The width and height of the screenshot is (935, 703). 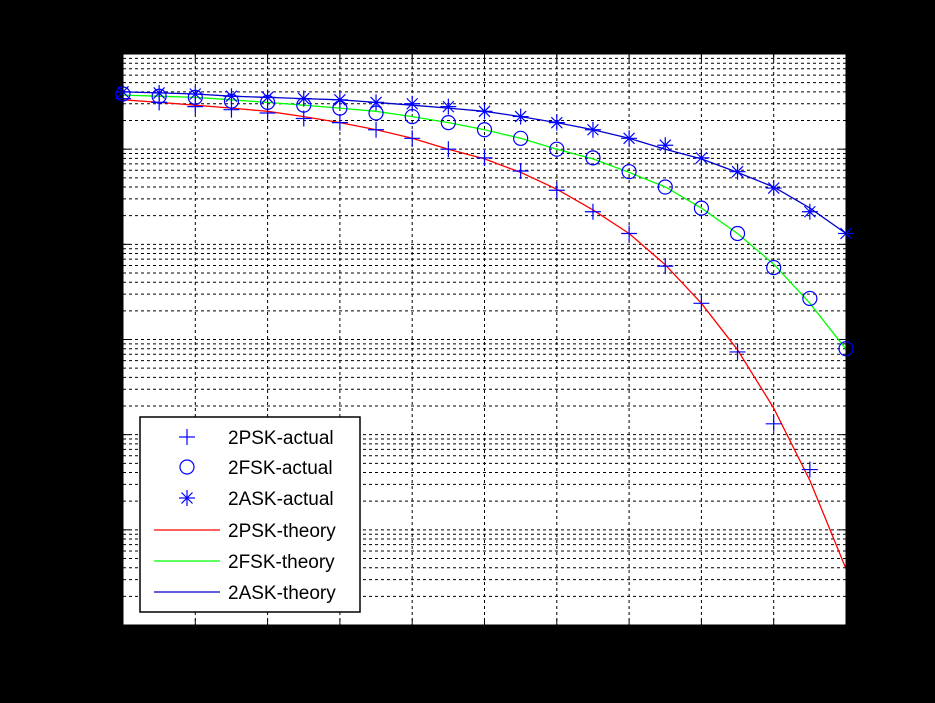 I want to click on legend-item-2ask-actual: 2ASK-actual, so click(x=256, y=499).